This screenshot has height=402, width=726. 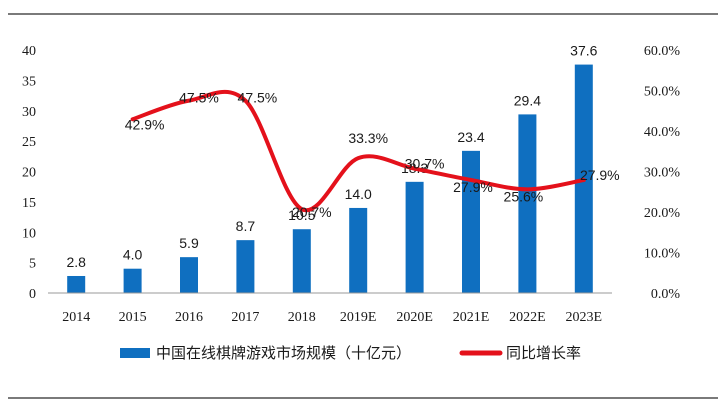 What do you see at coordinates (358, 317) in the screenshot?
I see `x-tick-label: 2019E` at bounding box center [358, 317].